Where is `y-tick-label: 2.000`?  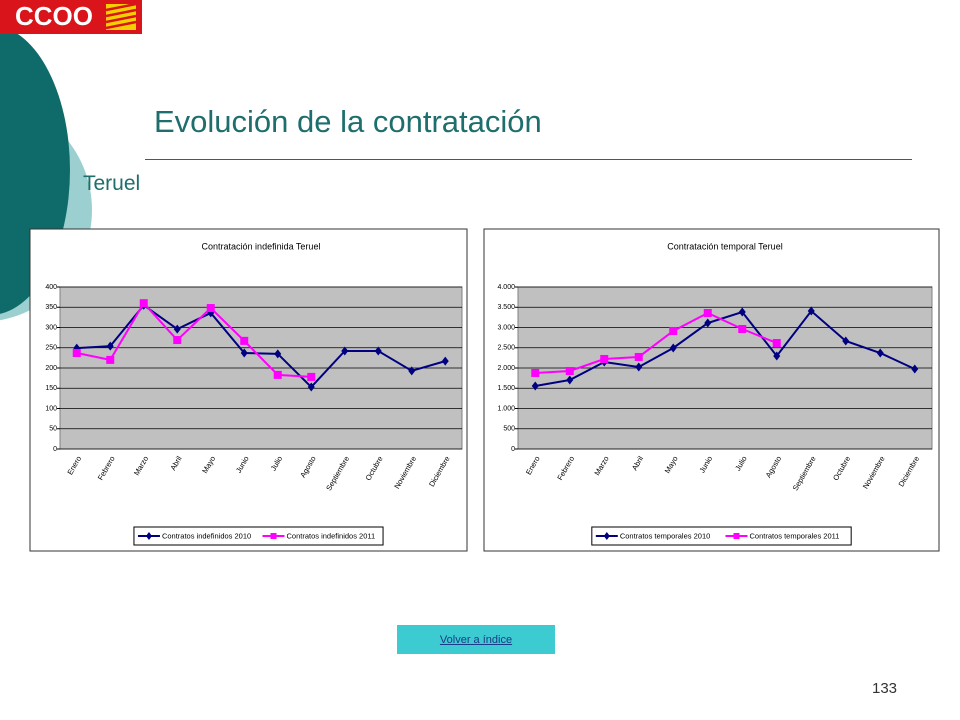 y-tick-label: 2.000 is located at coordinates (506, 368).